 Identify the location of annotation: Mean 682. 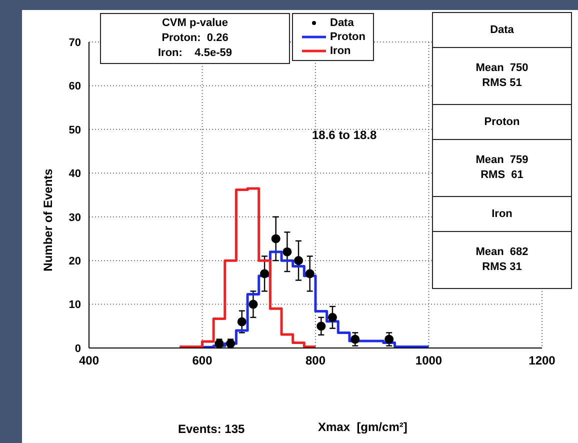
(502, 252).